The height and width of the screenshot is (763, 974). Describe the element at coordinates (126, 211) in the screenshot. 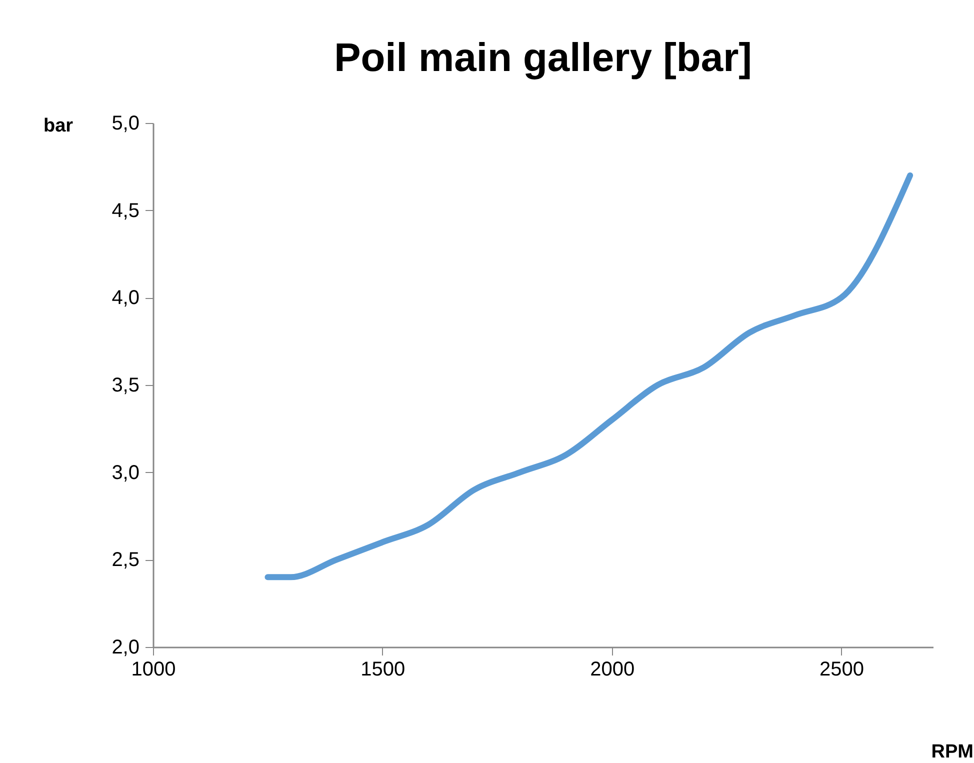

I see `y-tick-label: 4,5` at that location.